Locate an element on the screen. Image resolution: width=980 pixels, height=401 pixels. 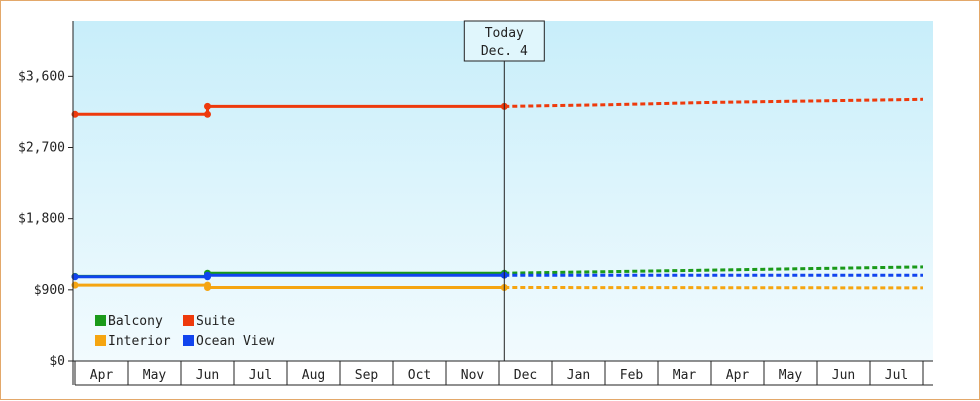
today-label: Today is located at coordinates (504, 33).